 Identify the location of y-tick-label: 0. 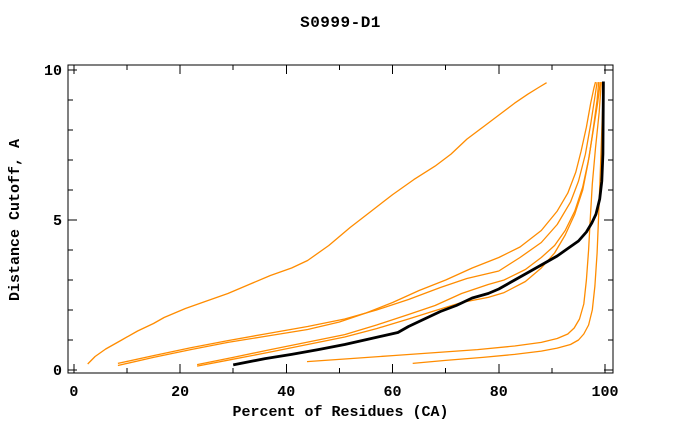
(57, 371).